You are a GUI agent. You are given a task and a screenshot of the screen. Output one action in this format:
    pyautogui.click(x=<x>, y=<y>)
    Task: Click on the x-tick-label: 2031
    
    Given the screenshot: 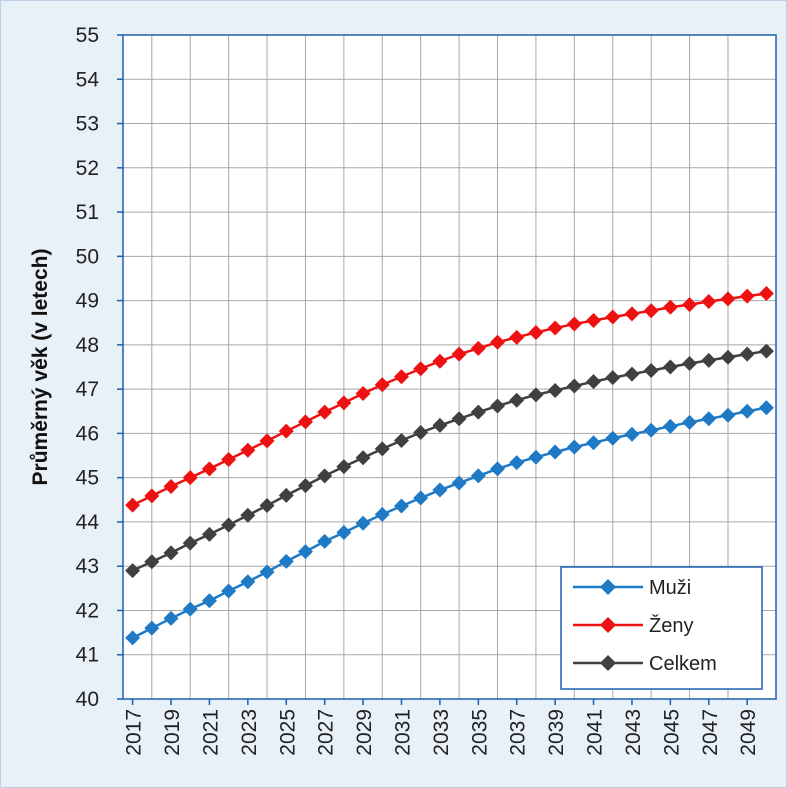 What is the action you would take?
    pyautogui.click(x=402, y=732)
    